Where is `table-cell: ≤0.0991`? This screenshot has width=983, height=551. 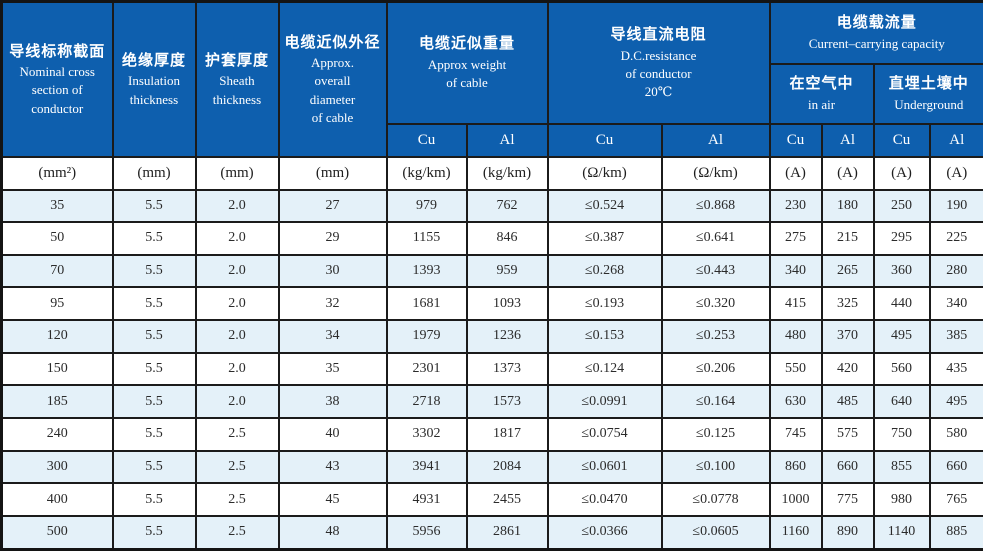 table-cell: ≤0.0991 is located at coordinates (604, 401).